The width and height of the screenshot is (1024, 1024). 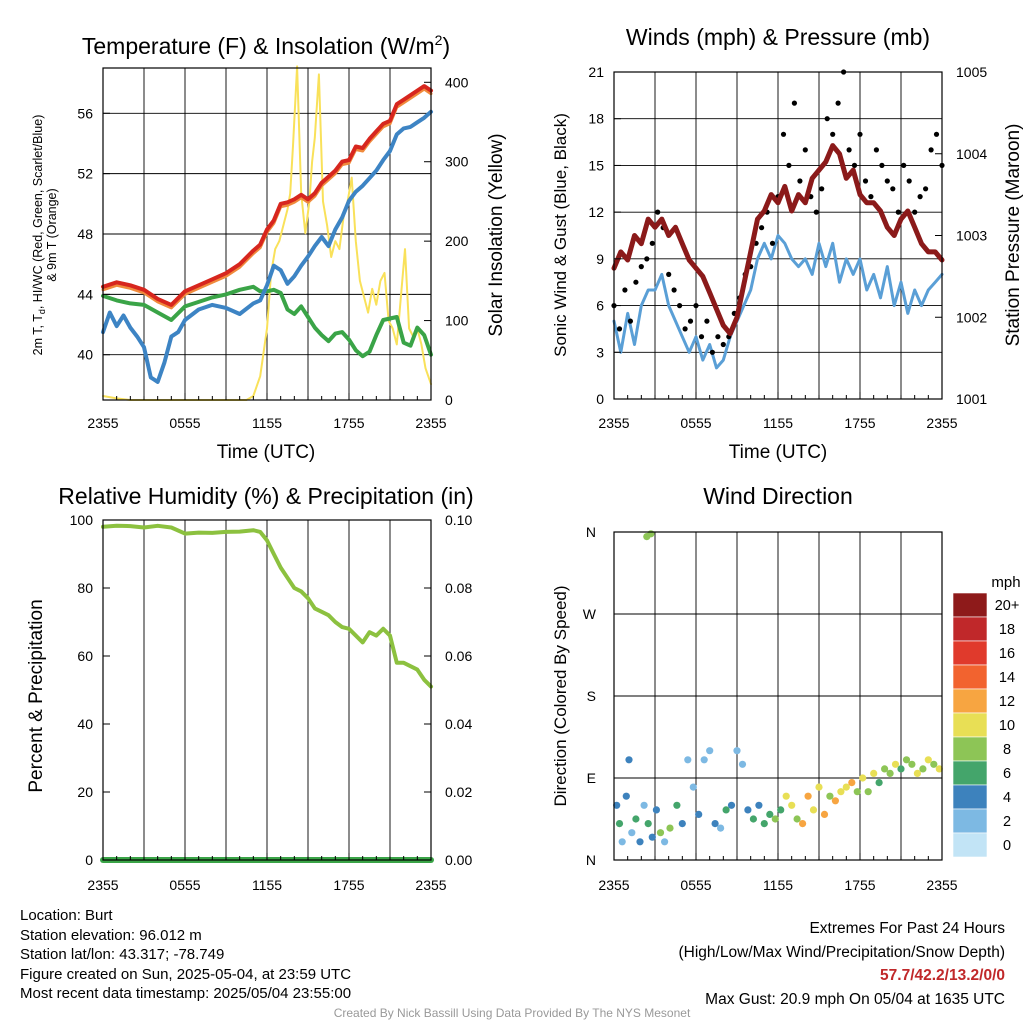 I want to click on y-tick-label: 100, so click(x=82, y=520).